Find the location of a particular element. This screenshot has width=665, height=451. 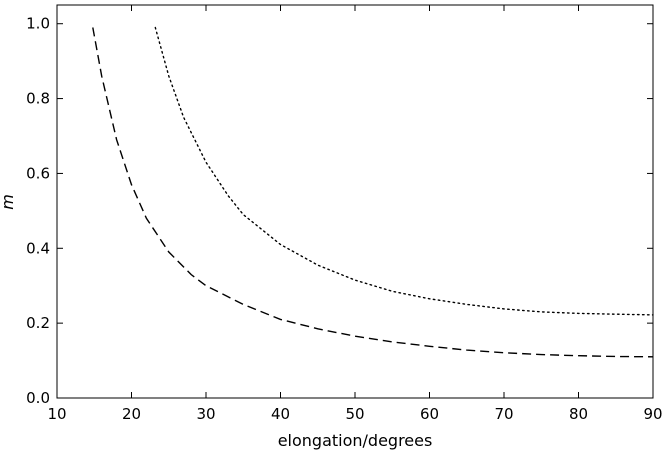

y-tick-label: 1.0 is located at coordinates (38, 24).